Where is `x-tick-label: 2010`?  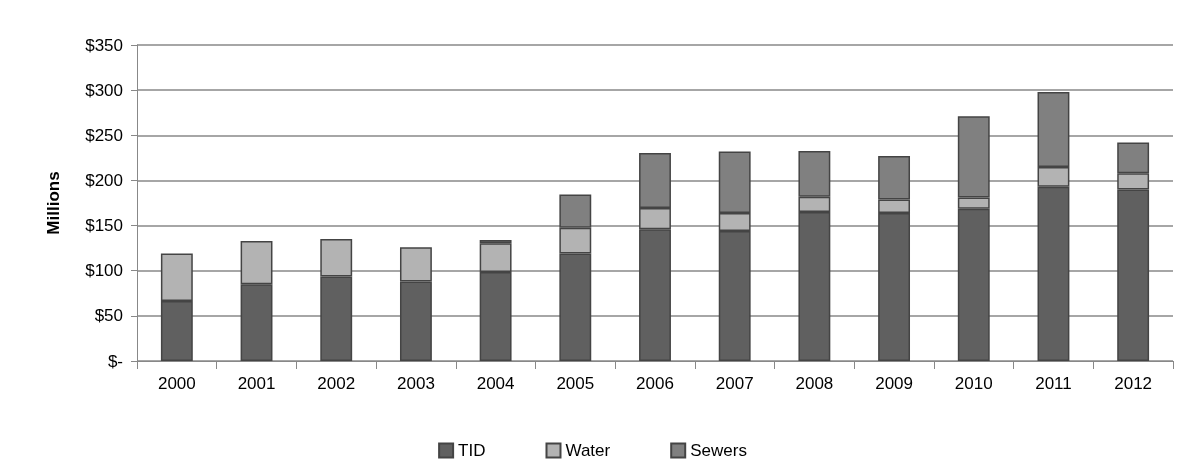 x-tick-label: 2010 is located at coordinates (973, 383).